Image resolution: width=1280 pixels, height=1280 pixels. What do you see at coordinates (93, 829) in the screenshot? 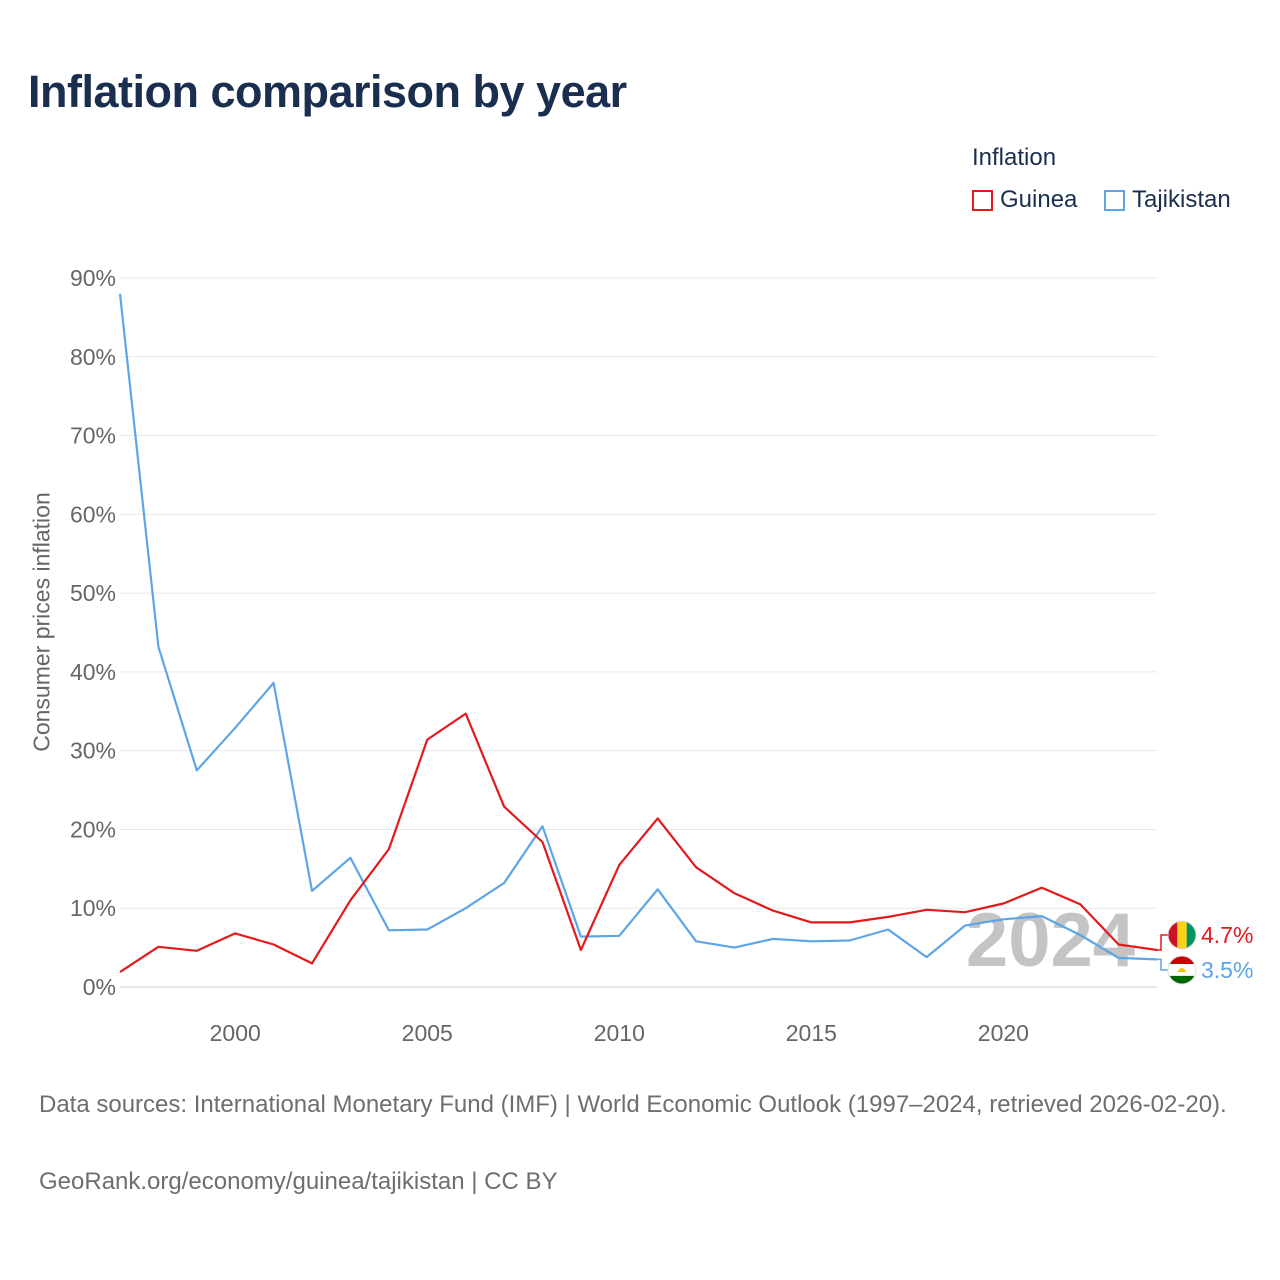
I see `y-tick-label: 20%` at bounding box center [93, 829].